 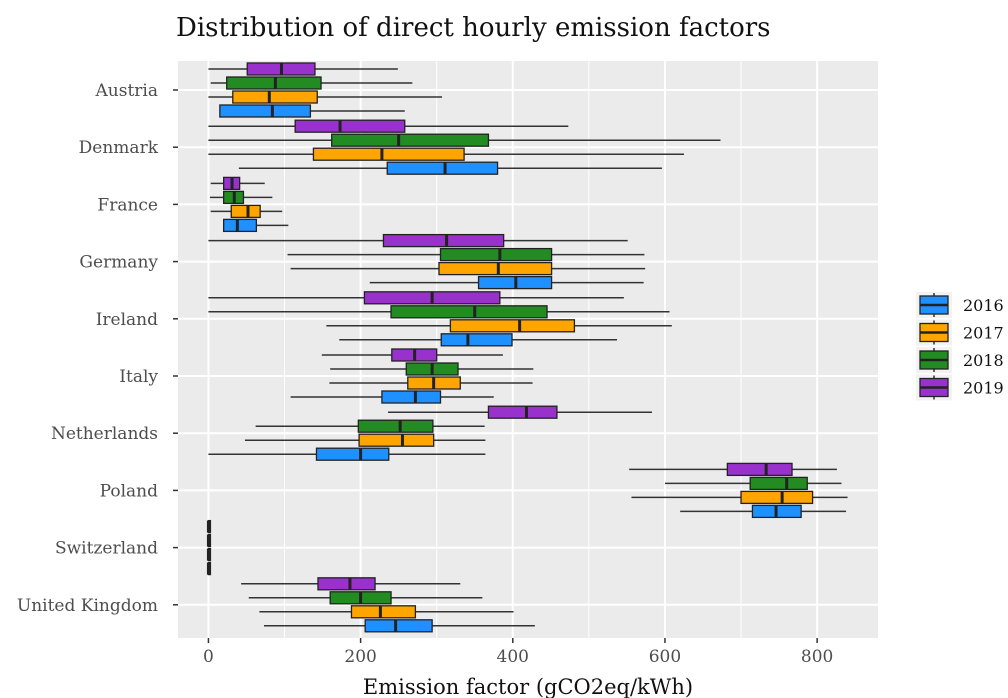 What do you see at coordinates (209, 554) in the screenshot?
I see `box-switzerland-2017` at bounding box center [209, 554].